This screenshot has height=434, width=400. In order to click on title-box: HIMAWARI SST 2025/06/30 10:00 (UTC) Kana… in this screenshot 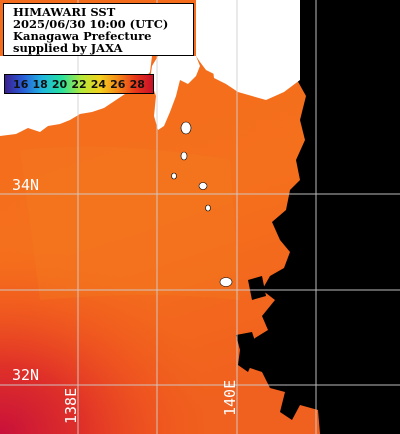, I will do `click(98, 29)`.